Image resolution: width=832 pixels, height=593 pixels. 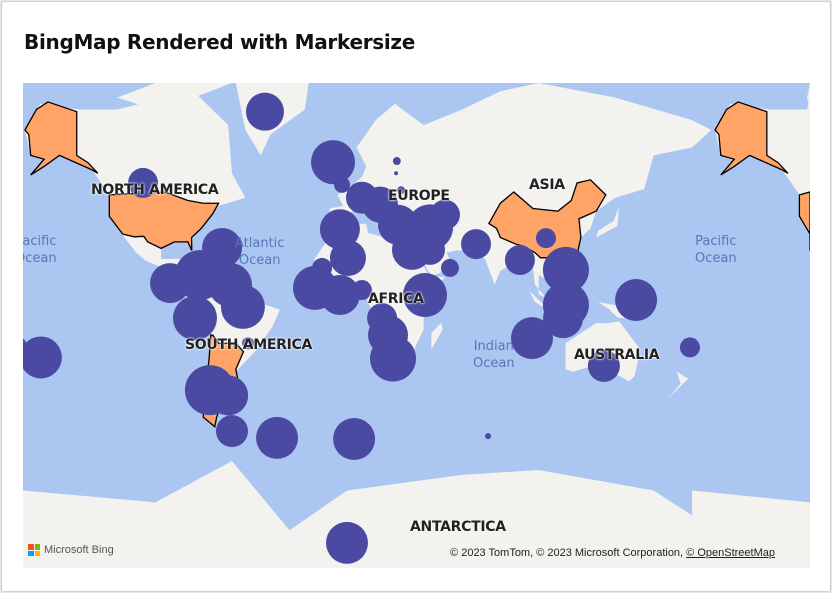 What do you see at coordinates (678, 385) in the screenshot?
I see `new-zealand-land` at bounding box center [678, 385].